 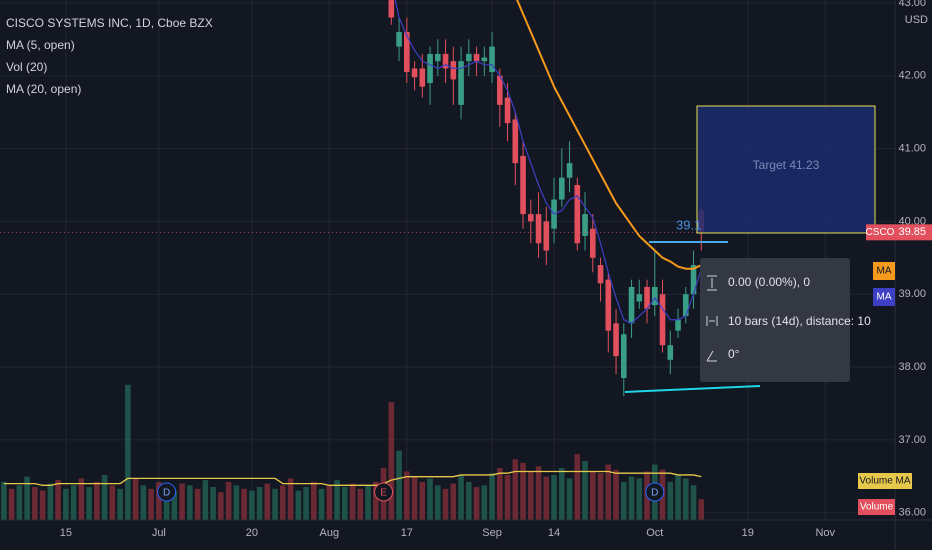 What do you see at coordinates (912, 367) in the screenshot?
I see `y-tick-label: 38.00` at bounding box center [912, 367].